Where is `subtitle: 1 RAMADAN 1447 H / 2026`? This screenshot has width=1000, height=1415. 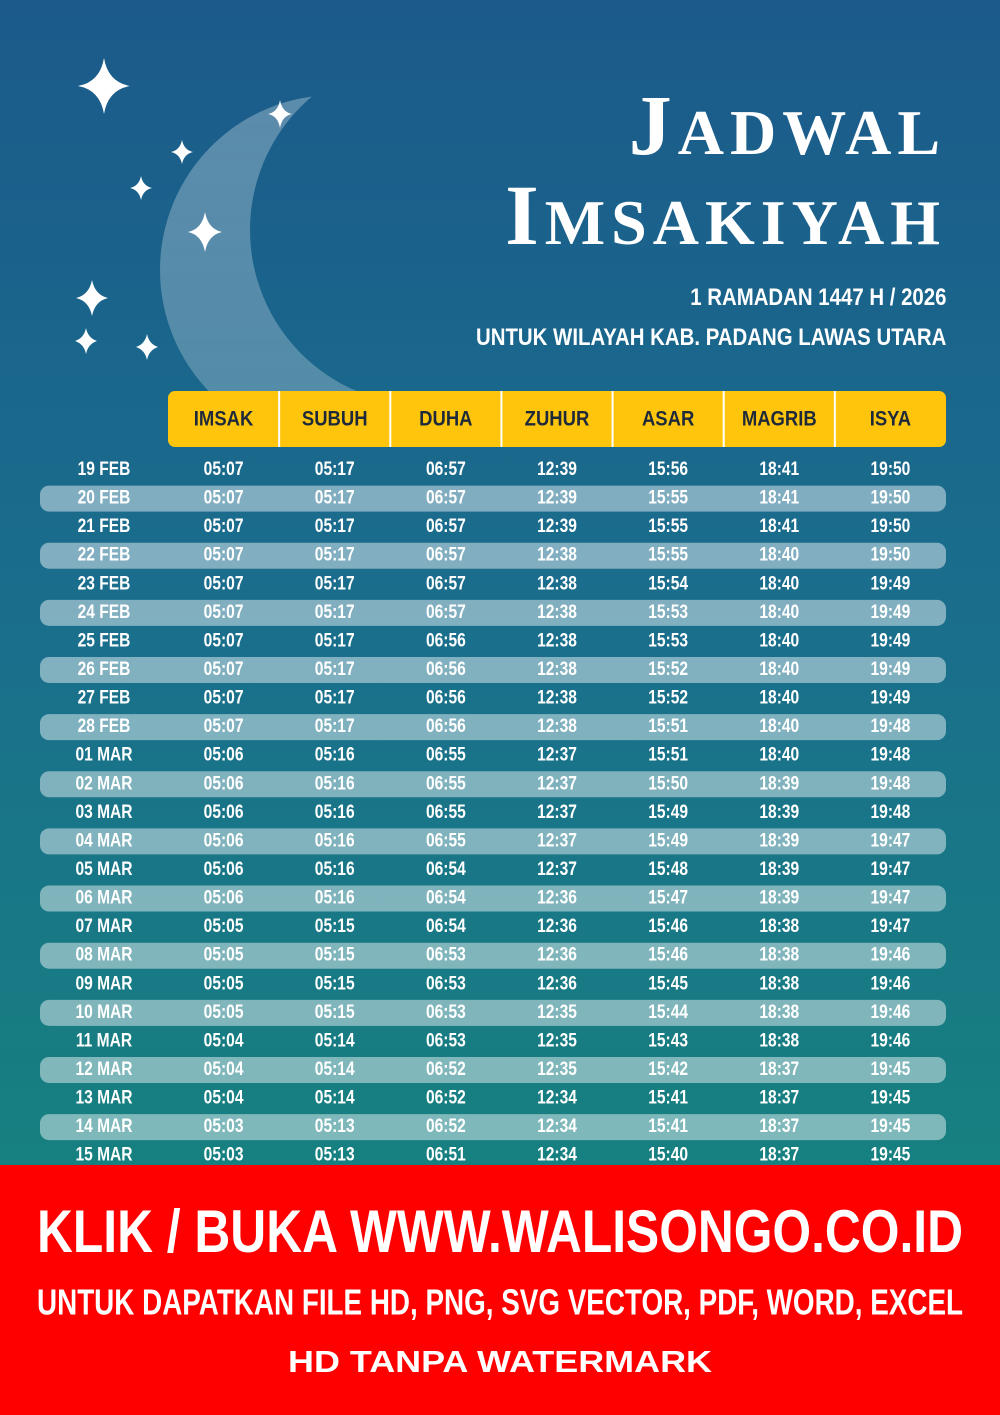 subtitle: 1 RAMADAN 1447 H / 2026 is located at coordinates (817, 297).